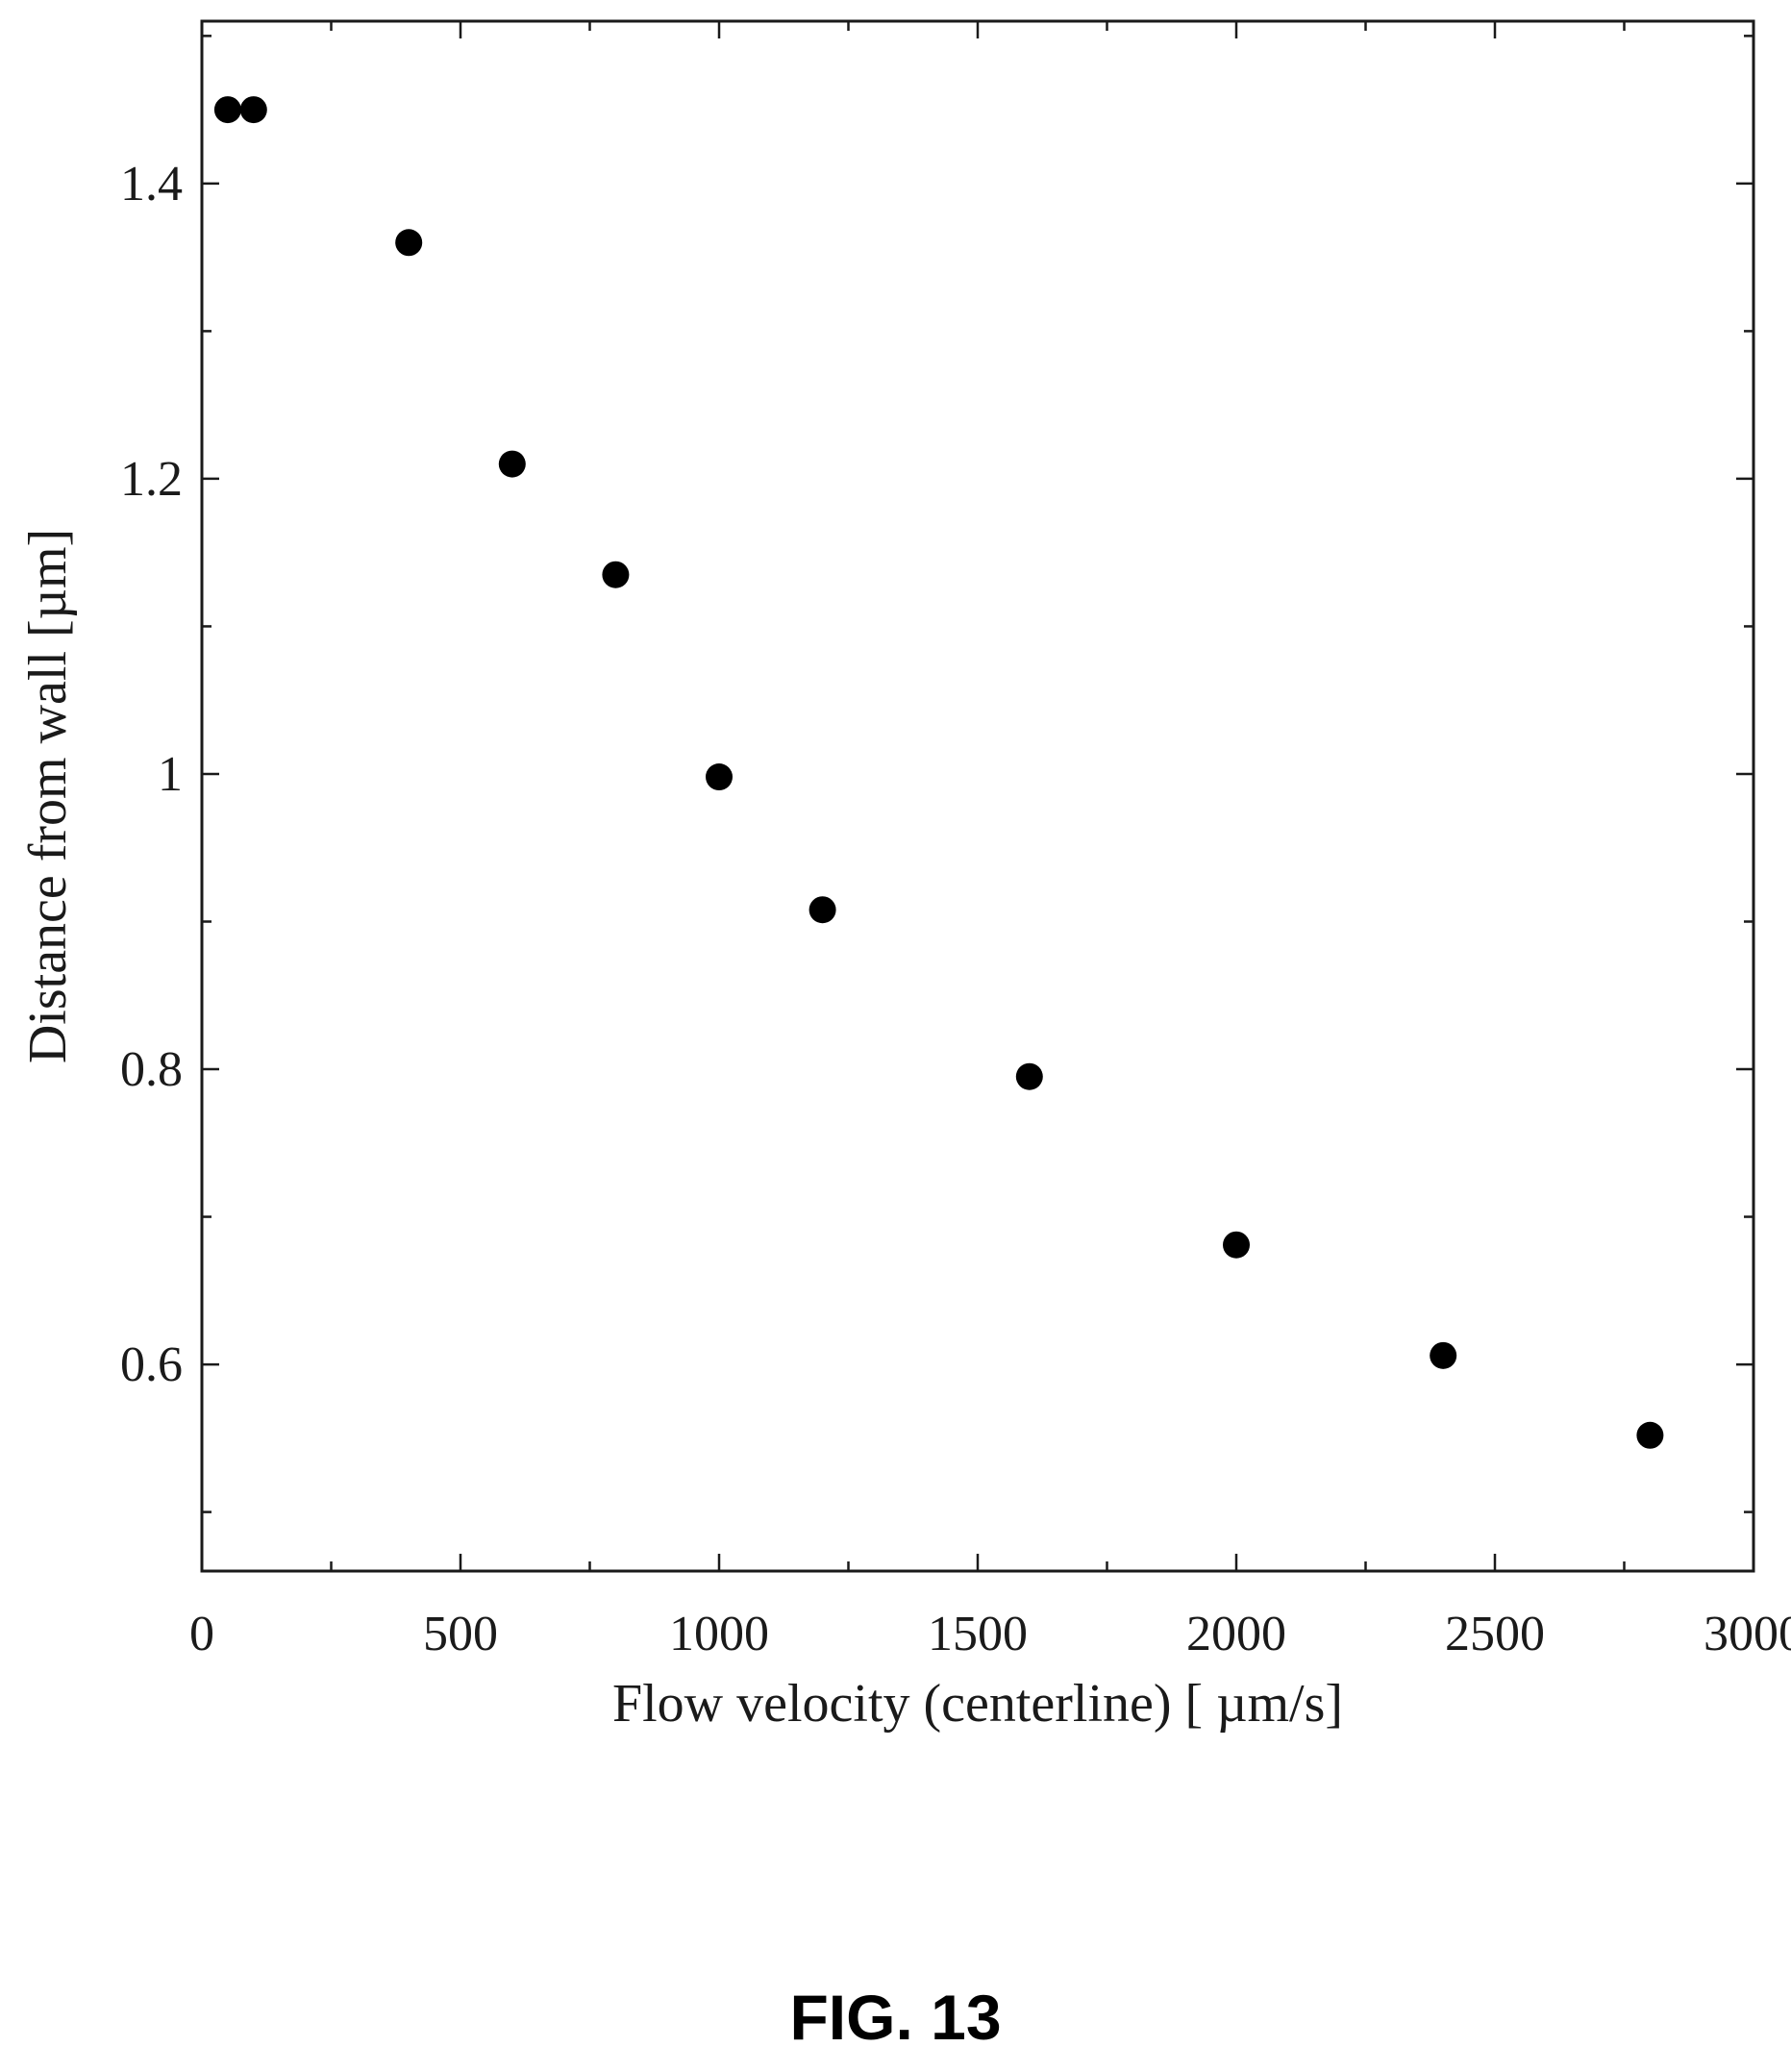  What do you see at coordinates (977, 1704) in the screenshot?
I see `x-axis-title: Flow velocity (centerline) [ µm/s]` at bounding box center [977, 1704].